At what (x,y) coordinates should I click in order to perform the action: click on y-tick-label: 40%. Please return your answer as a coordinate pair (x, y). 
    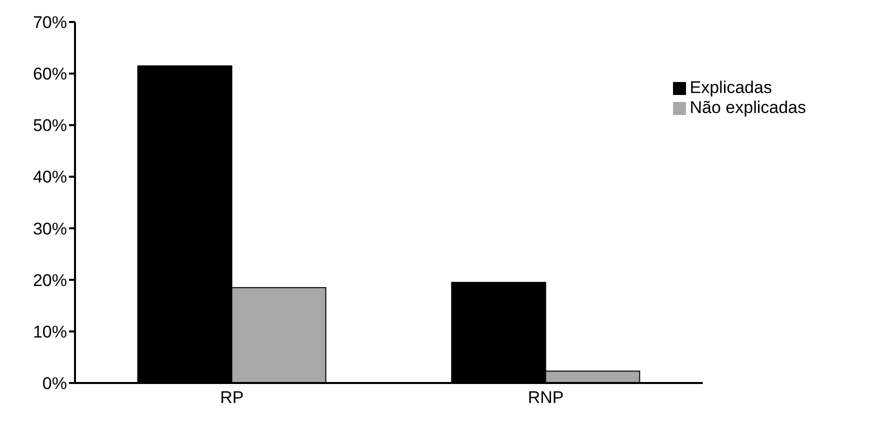
    Looking at the image, I should click on (49, 177).